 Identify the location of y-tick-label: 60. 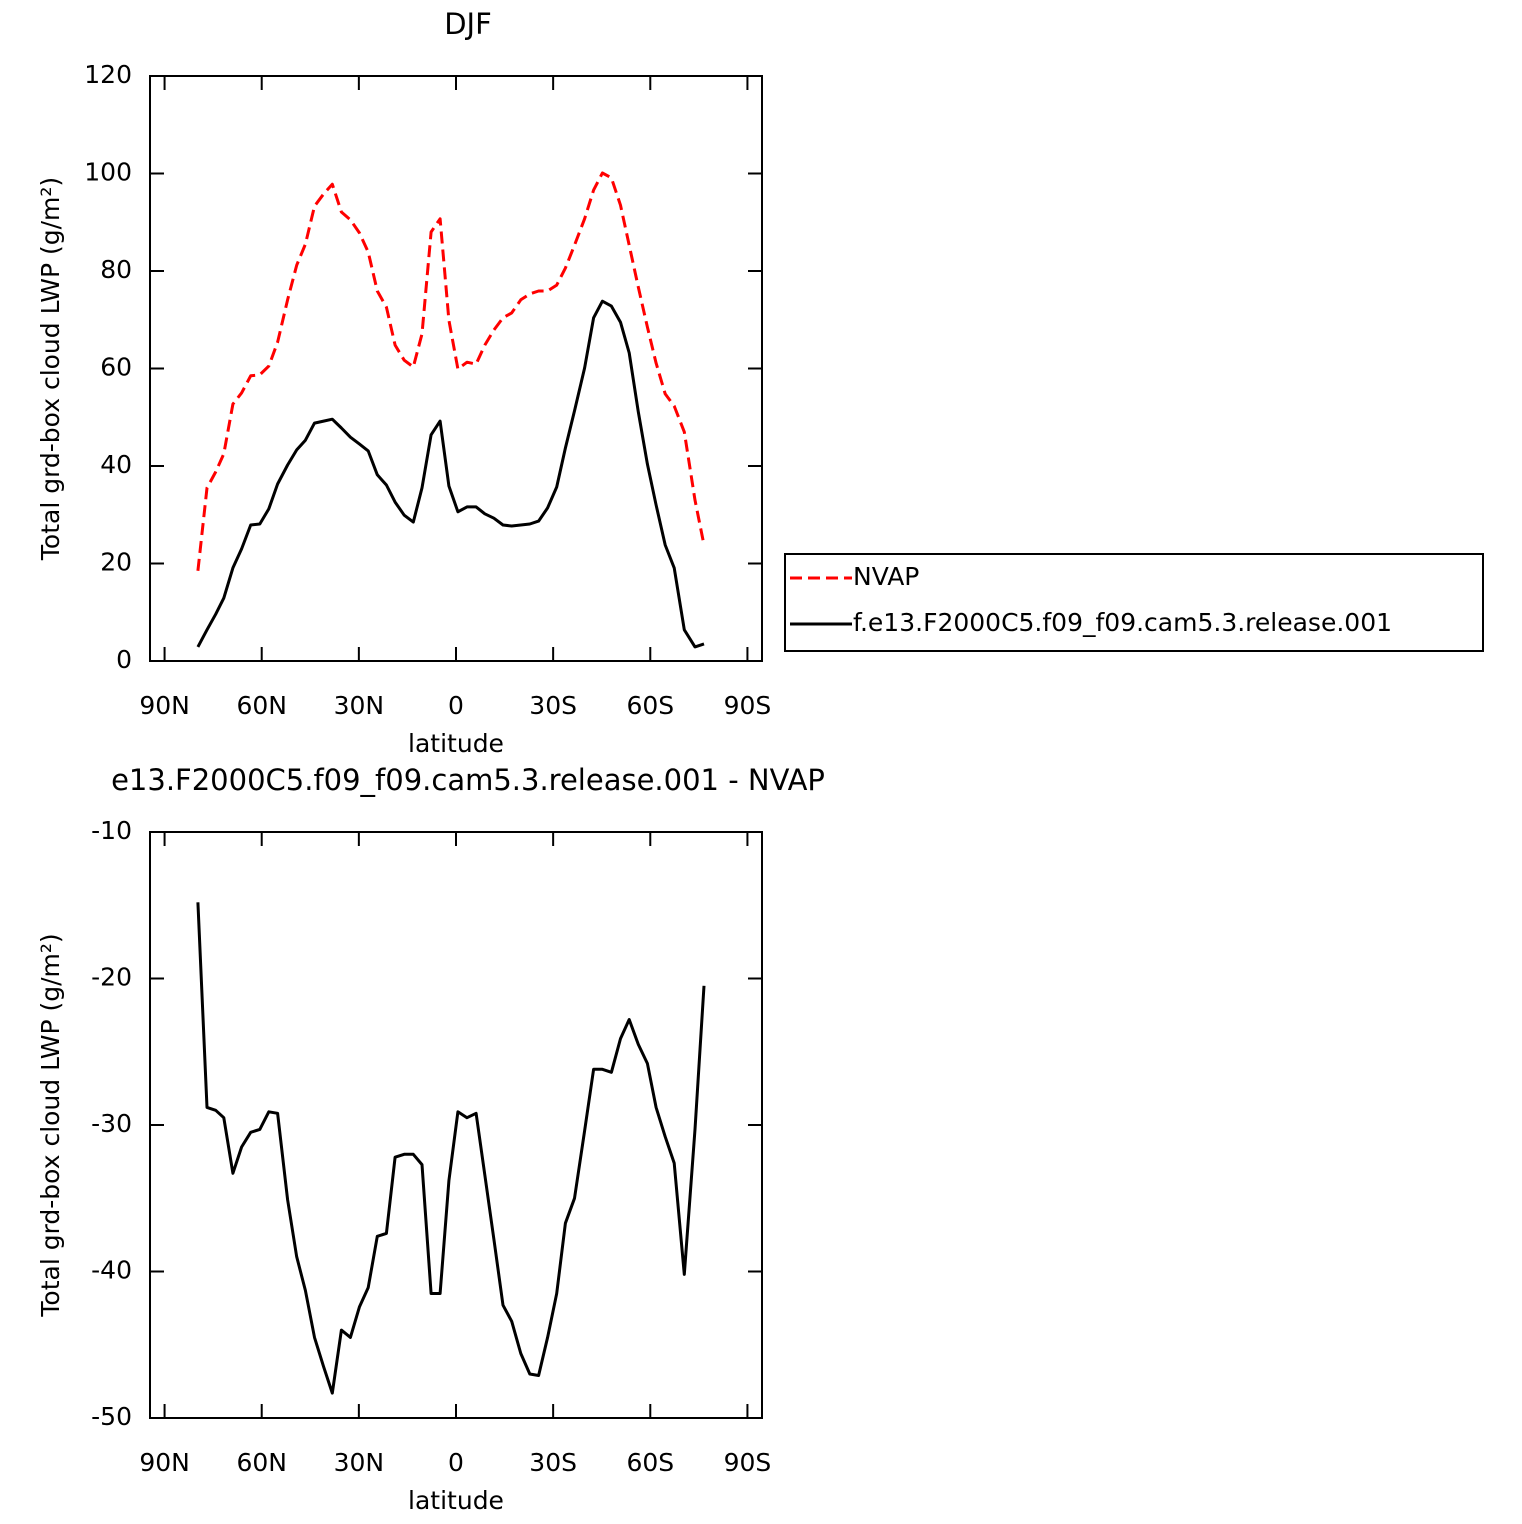
(116, 367).